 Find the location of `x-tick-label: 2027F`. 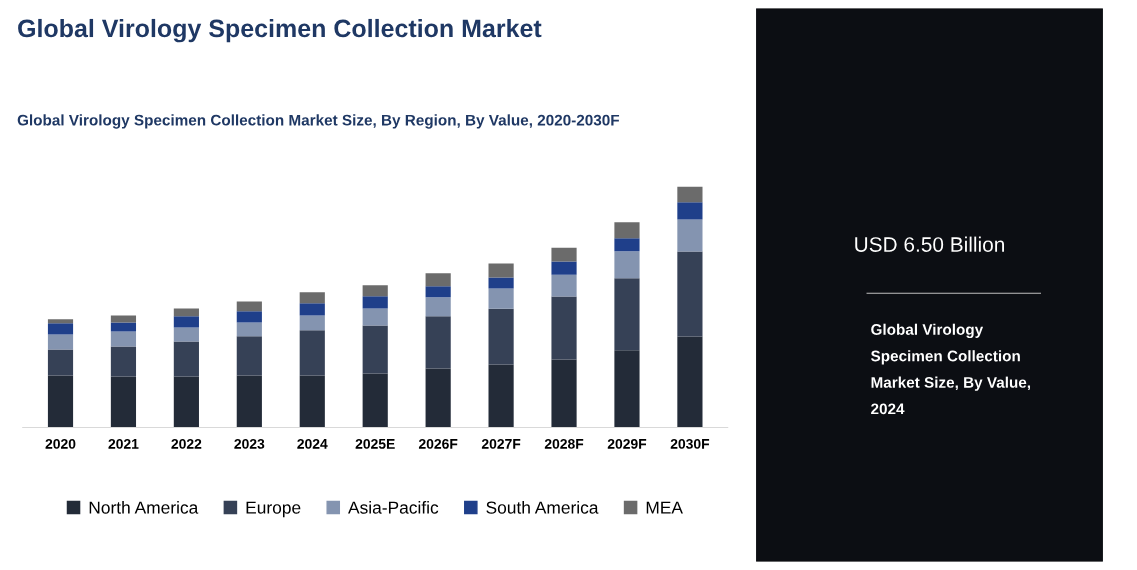

x-tick-label: 2027F is located at coordinates (501, 443).